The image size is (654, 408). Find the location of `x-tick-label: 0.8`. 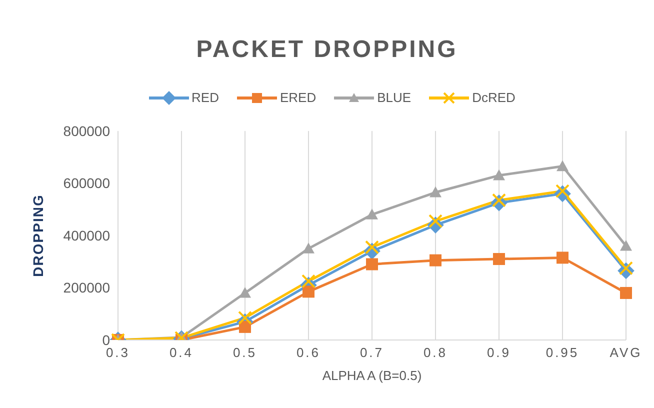

x-tick-label: 0.8 is located at coordinates (435, 352).